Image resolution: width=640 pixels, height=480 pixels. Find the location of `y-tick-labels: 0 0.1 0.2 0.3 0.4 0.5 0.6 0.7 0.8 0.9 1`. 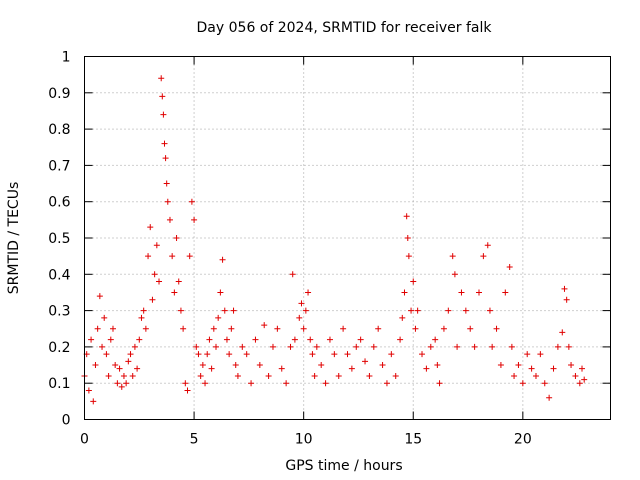

y-tick-labels: 0 0.1 0.2 0.3 0.4 0.5 0.6 0.7 0.8 0.9 1 is located at coordinates (59, 239).